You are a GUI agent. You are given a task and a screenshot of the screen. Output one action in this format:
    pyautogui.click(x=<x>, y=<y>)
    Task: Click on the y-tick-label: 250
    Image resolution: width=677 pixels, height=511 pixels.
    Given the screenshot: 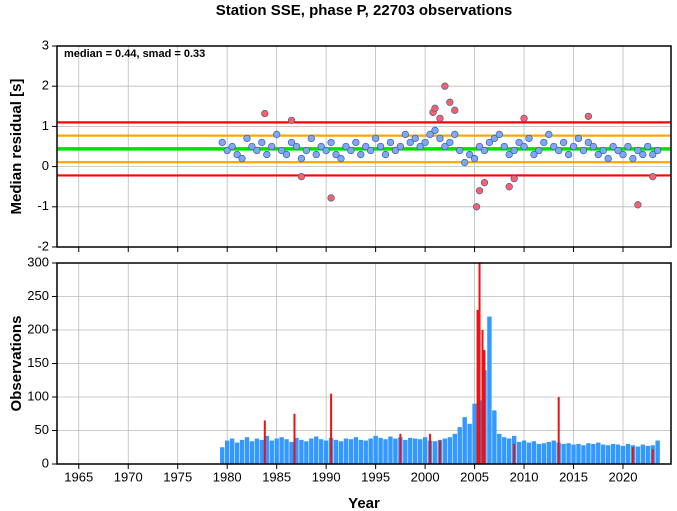 What is the action you would take?
    pyautogui.click(x=38, y=295)
    